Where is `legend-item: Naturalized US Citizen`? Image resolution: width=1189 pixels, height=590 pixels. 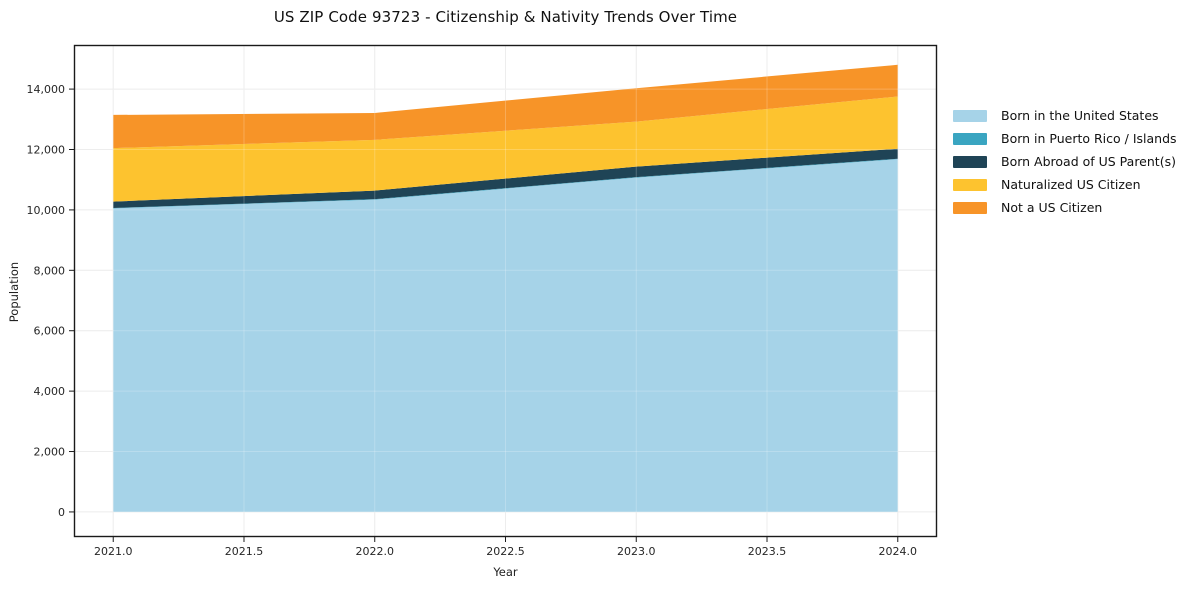 legend-item: Naturalized US Citizen is located at coordinates (1065, 184).